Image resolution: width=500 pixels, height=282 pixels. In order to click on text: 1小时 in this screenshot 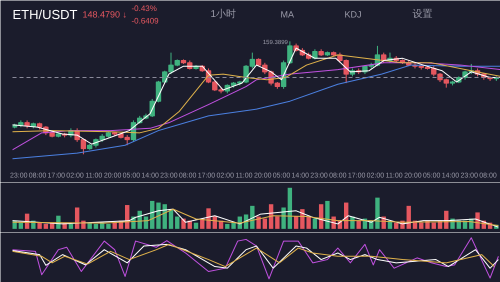, I will do `click(223, 14)`.